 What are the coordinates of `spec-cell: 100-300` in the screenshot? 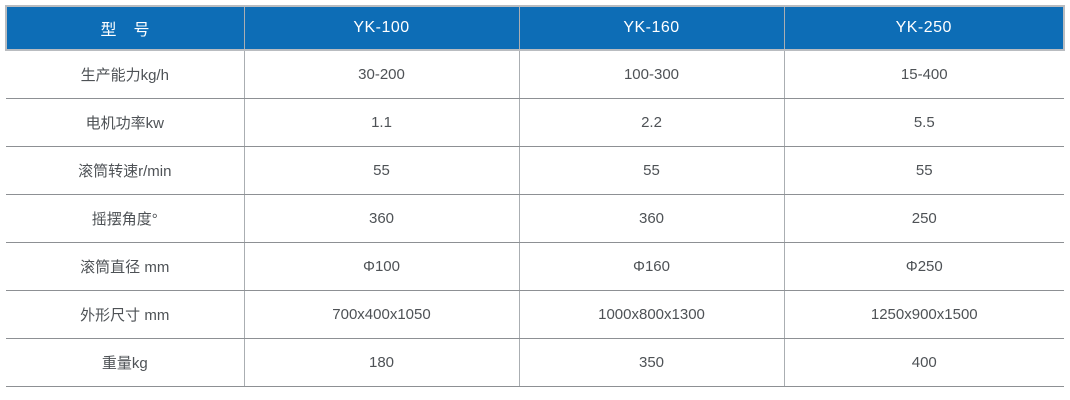 It's located at (651, 74).